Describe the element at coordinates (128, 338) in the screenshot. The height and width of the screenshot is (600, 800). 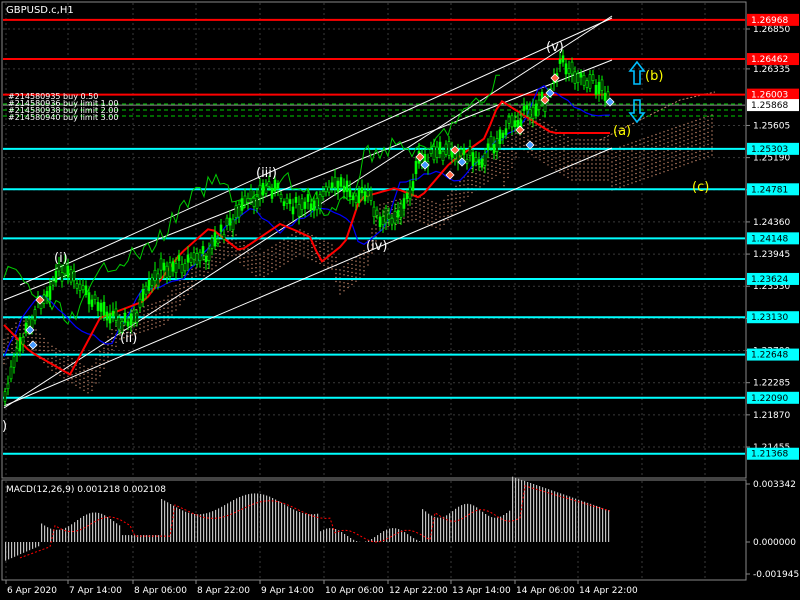
I see `wave-label-ii: (ii)` at that location.